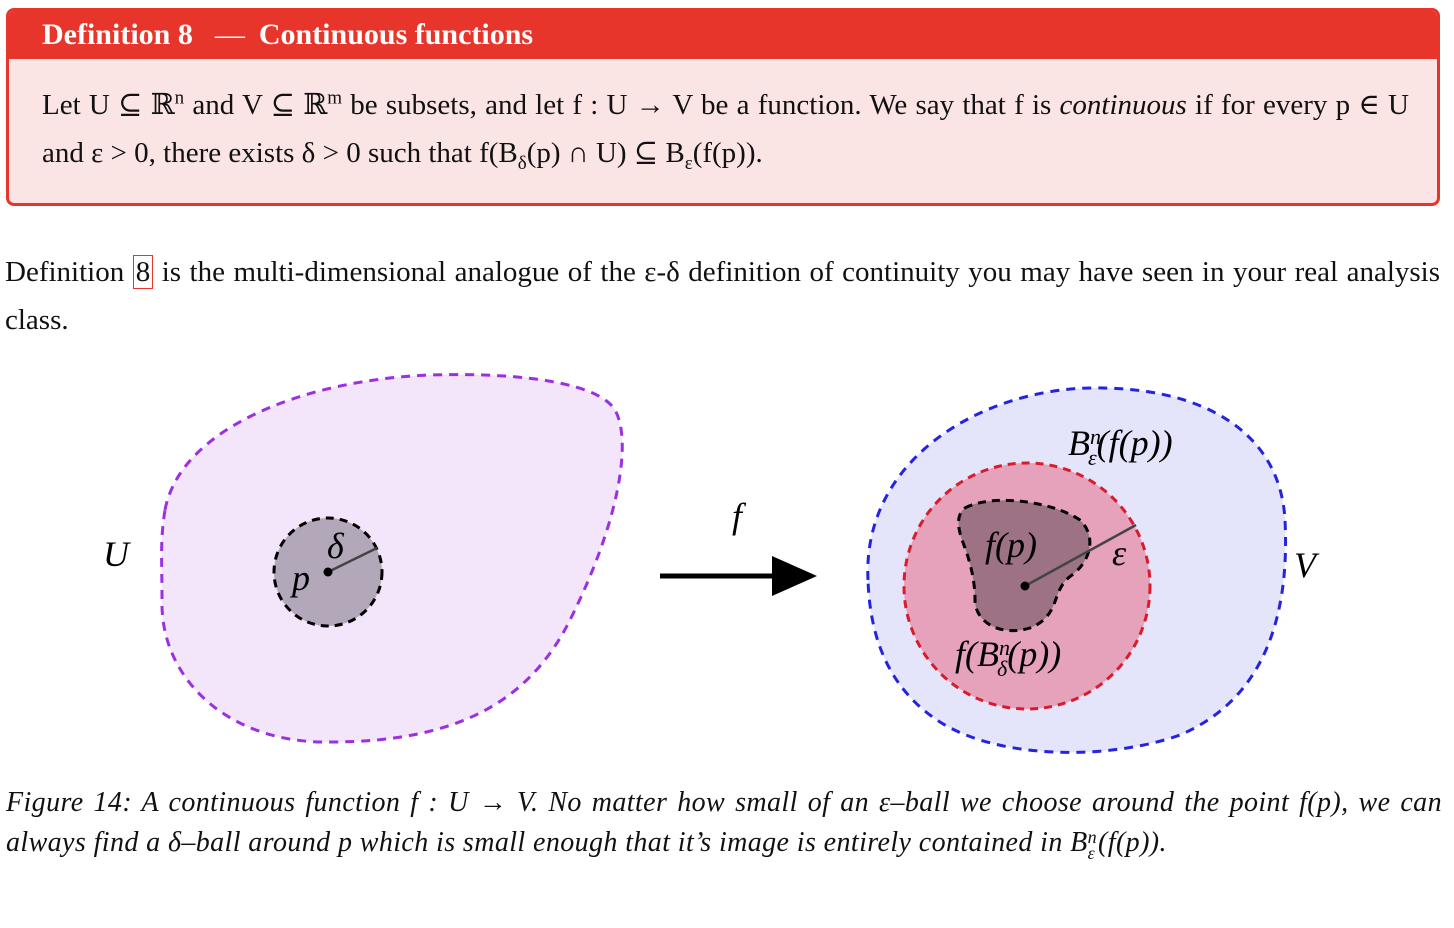  Describe the element at coordinates (336, 546) in the screenshot. I see `delta-label: δ` at that location.